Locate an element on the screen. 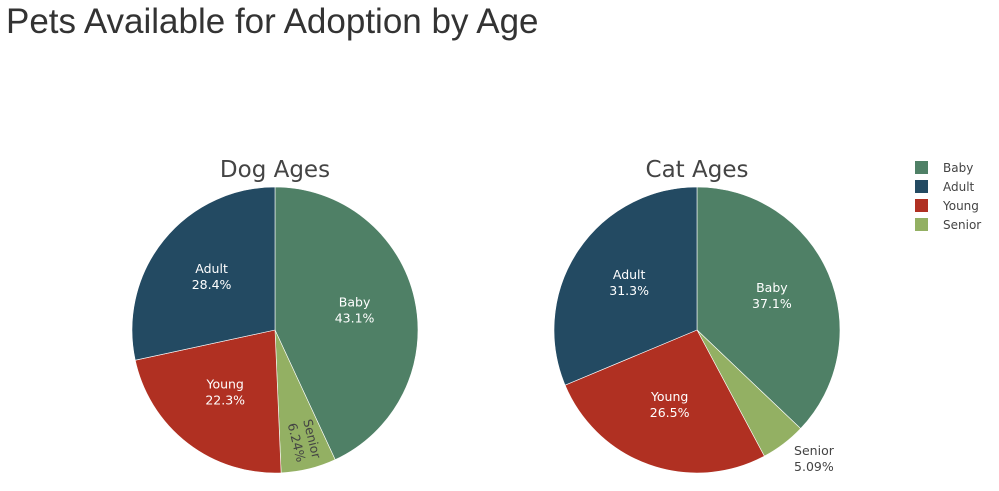 Image resolution: width=999 pixels, height=491 pixels. dog-ages-label-baby: Baby 43.1% is located at coordinates (355, 309).